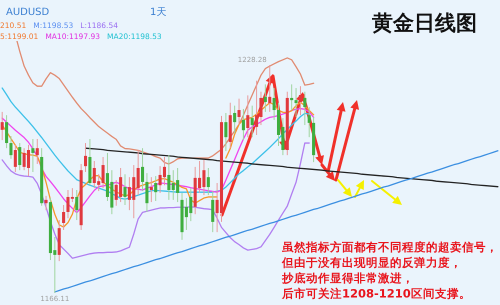 The width and height of the screenshot is (500, 305). I want to click on text: 1天, so click(158, 12).